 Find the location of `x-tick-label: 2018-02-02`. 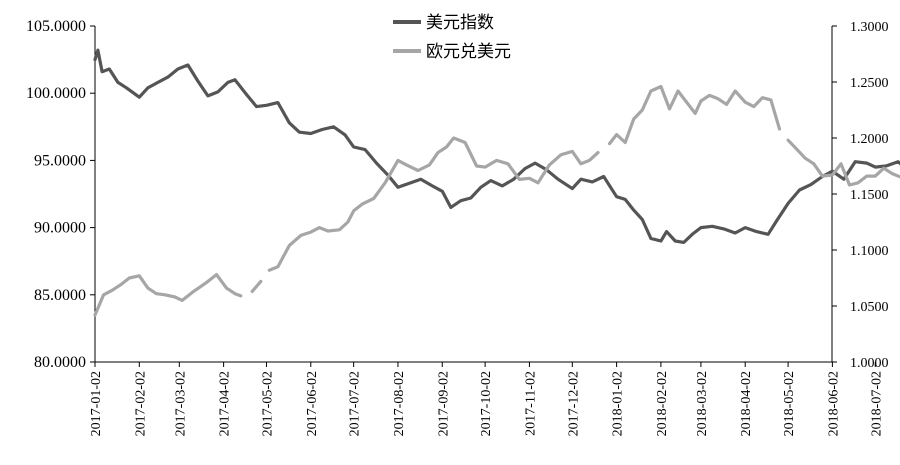

x-tick-label: 2018-02-02 is located at coordinates (662, 403).